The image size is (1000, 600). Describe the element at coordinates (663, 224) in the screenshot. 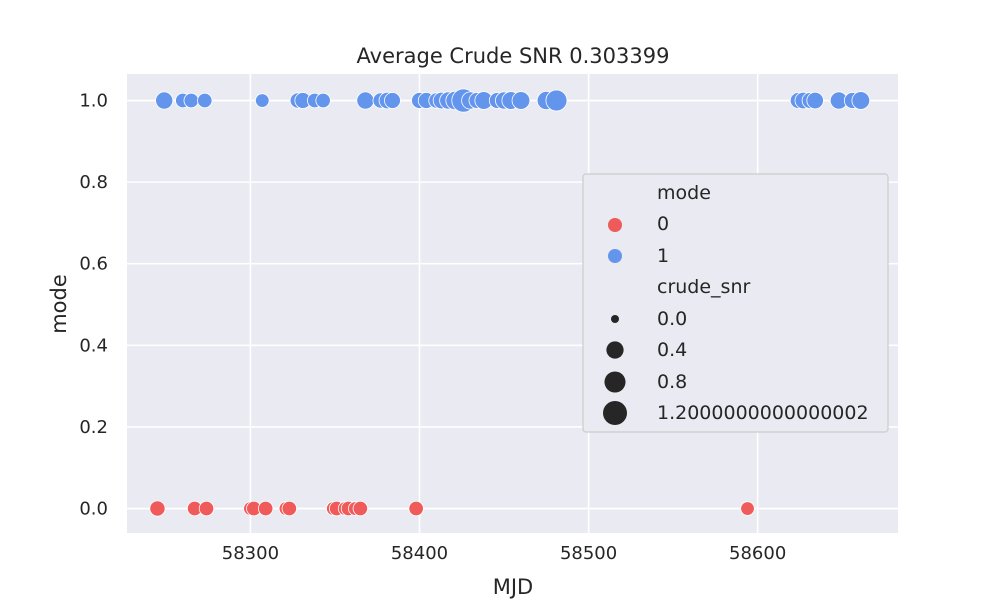

I see `legend-label-mode-0: 0` at that location.